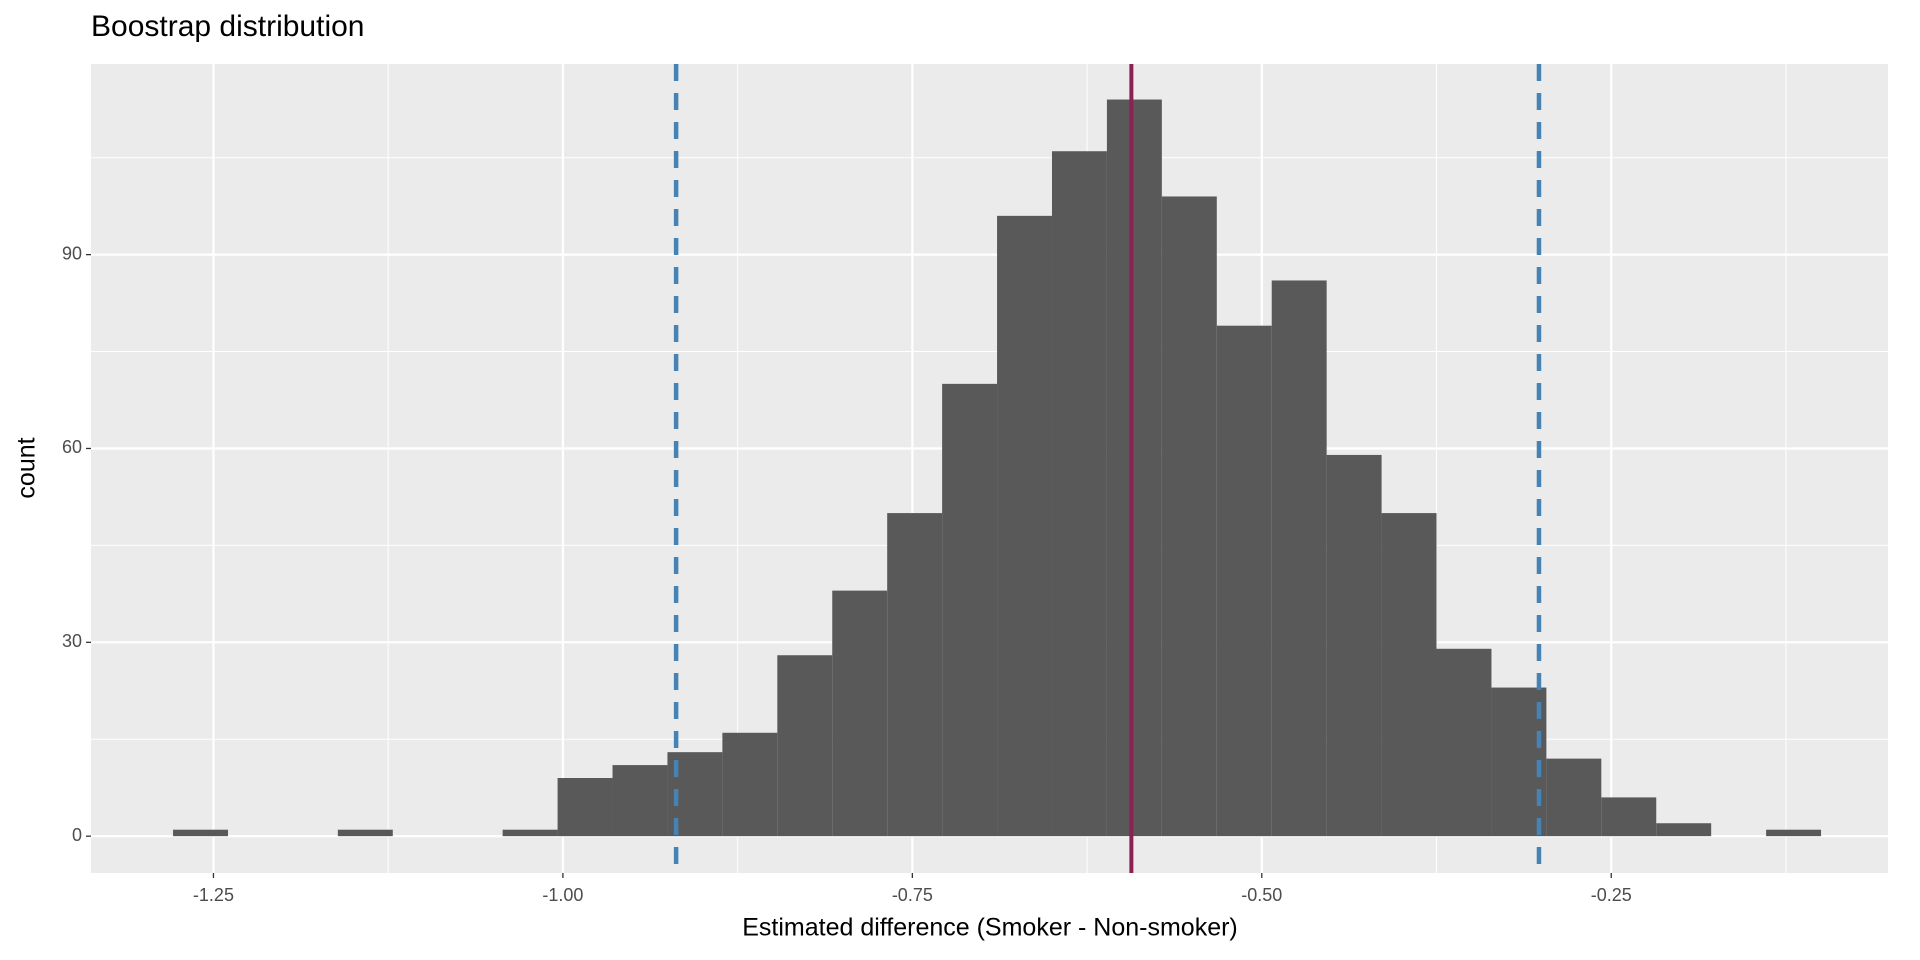  What do you see at coordinates (77, 835) in the screenshot?
I see `y-tick-label: 0` at bounding box center [77, 835].